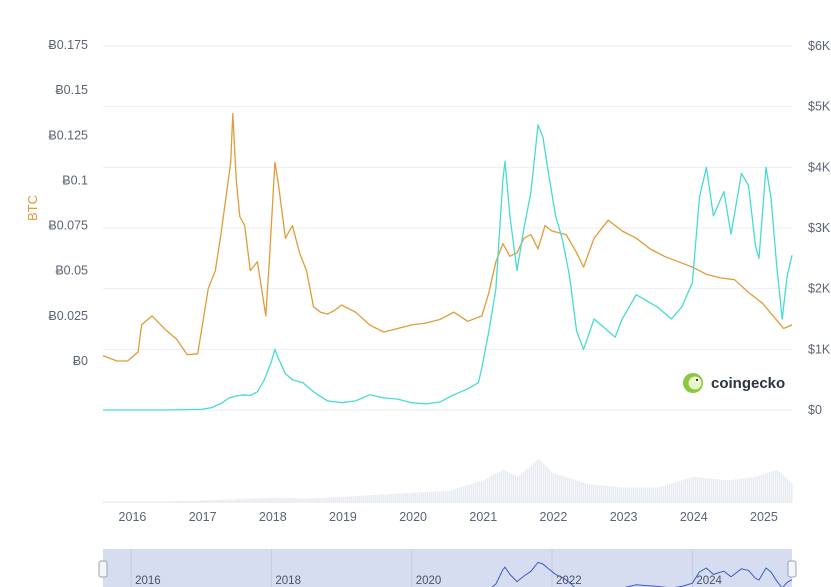 The width and height of the screenshot is (831, 587). I want to click on y-tick-left: Ƀ0.15, so click(71, 90).